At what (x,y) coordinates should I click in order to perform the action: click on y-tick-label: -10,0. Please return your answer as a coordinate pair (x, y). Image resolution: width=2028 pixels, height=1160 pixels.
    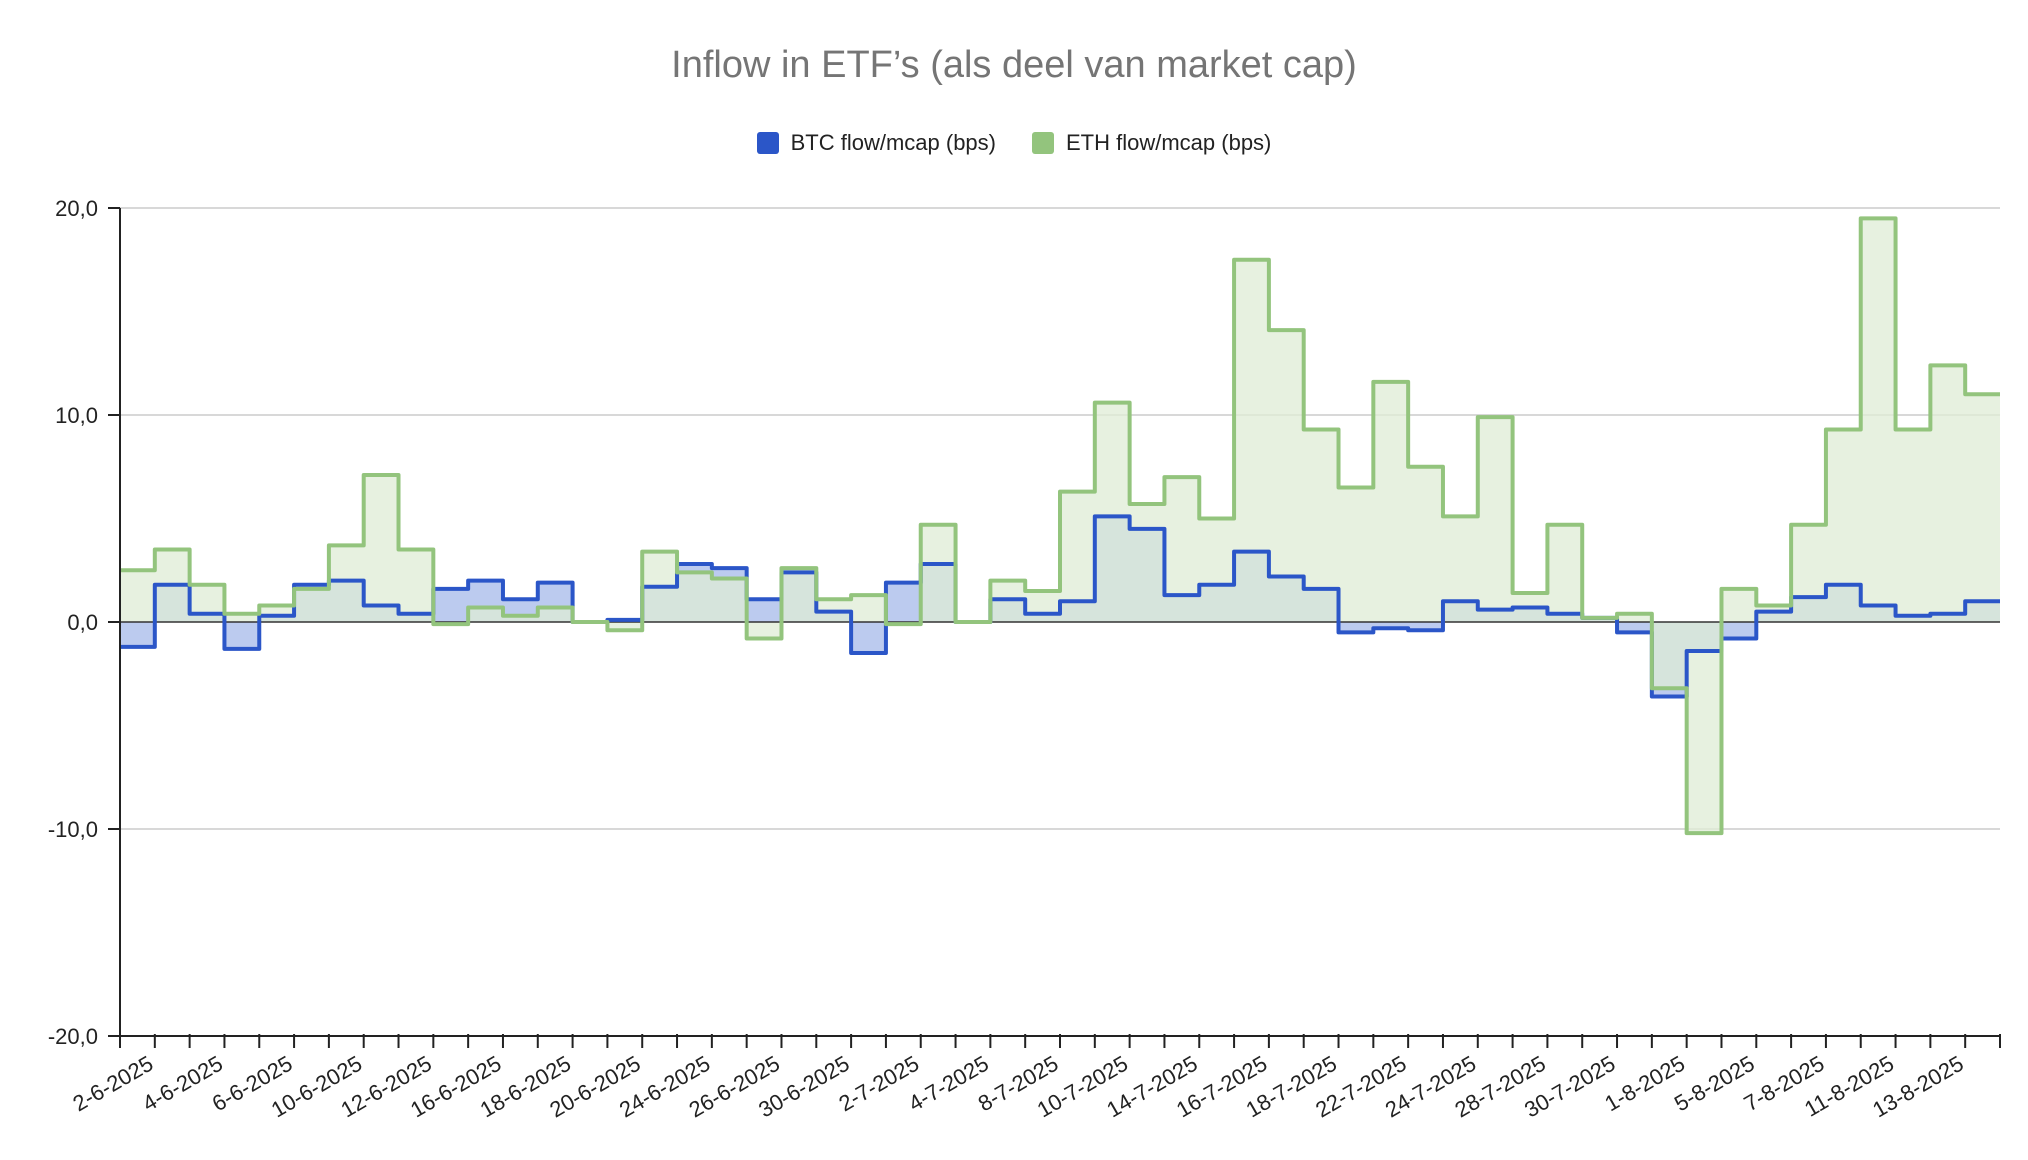
    Looking at the image, I should click on (73, 829).